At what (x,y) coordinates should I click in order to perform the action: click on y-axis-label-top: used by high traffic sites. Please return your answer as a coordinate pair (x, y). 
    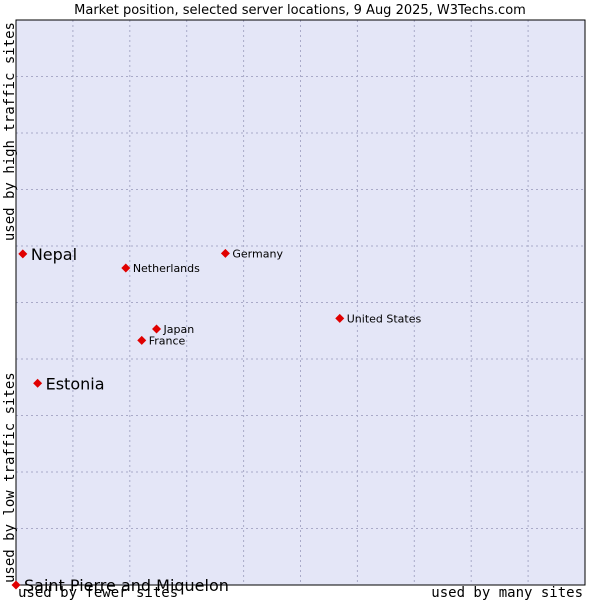
    Looking at the image, I should click on (10, 131).